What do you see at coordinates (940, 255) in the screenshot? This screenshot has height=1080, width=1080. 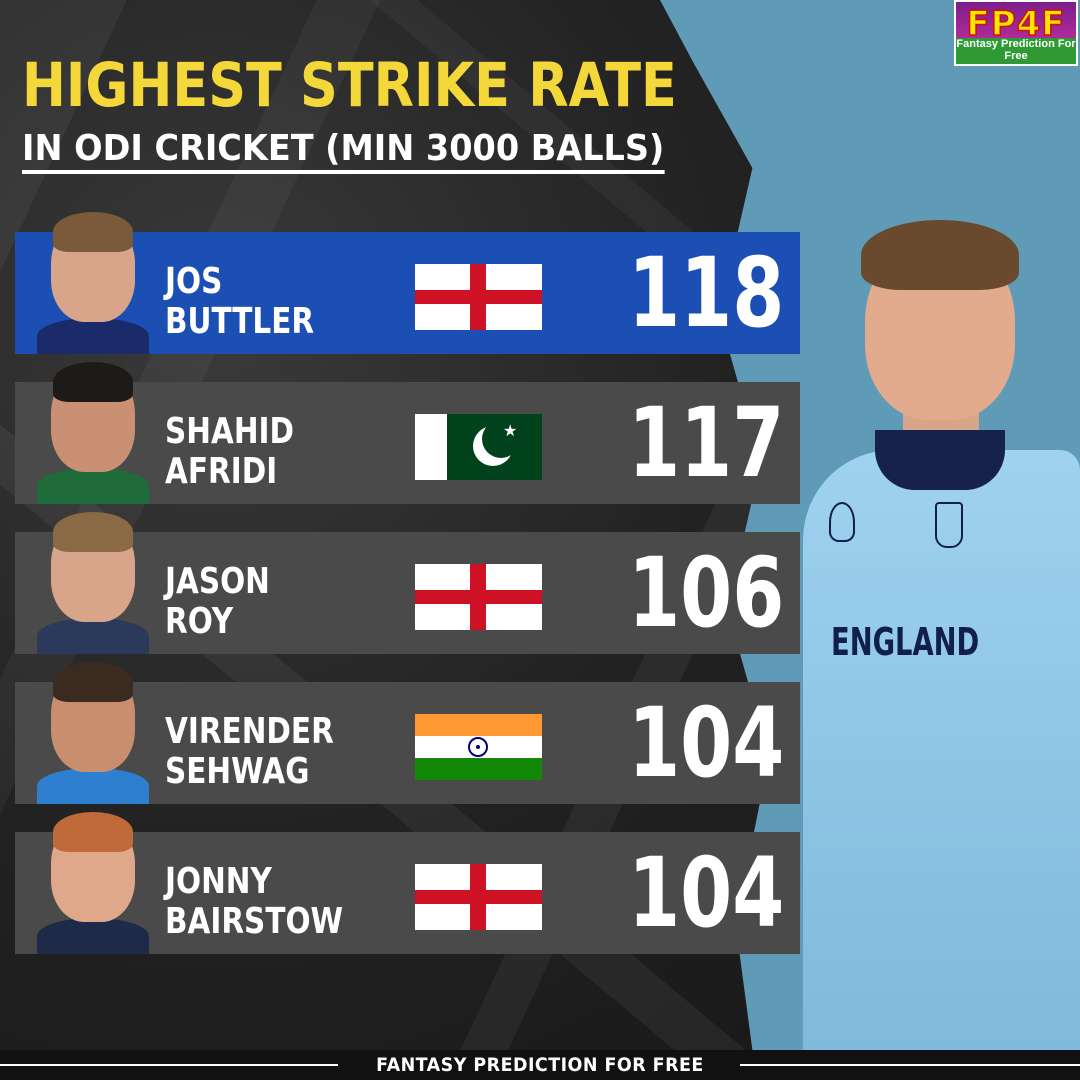 I see `player-hair` at bounding box center [940, 255].